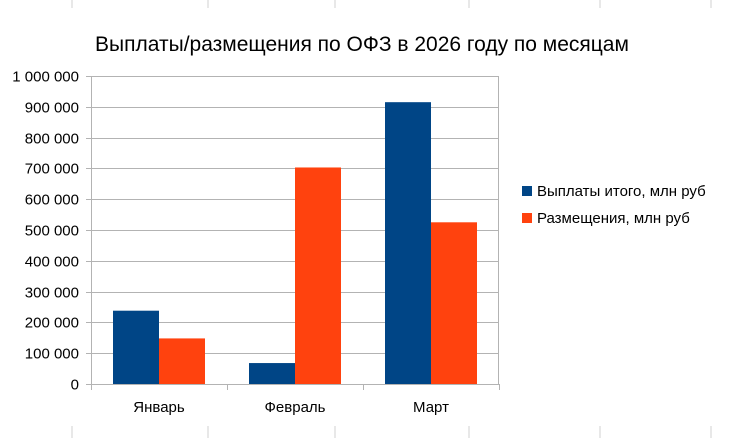 The image size is (740, 438). Describe the element at coordinates (621, 191) in the screenshot. I see `legend-label: Выплаты итого, млн руб` at that location.